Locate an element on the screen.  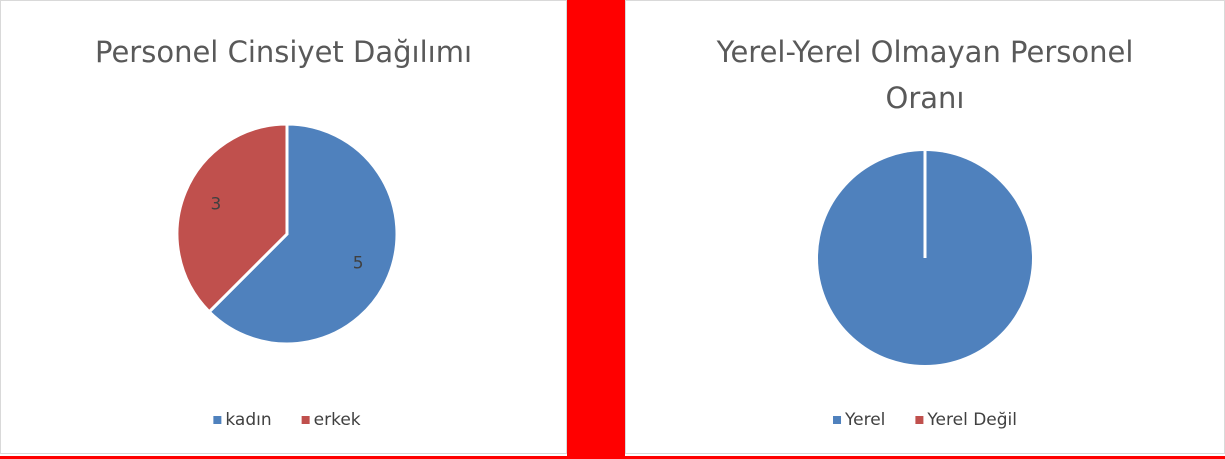
data-label: 5 is located at coordinates (358, 263).